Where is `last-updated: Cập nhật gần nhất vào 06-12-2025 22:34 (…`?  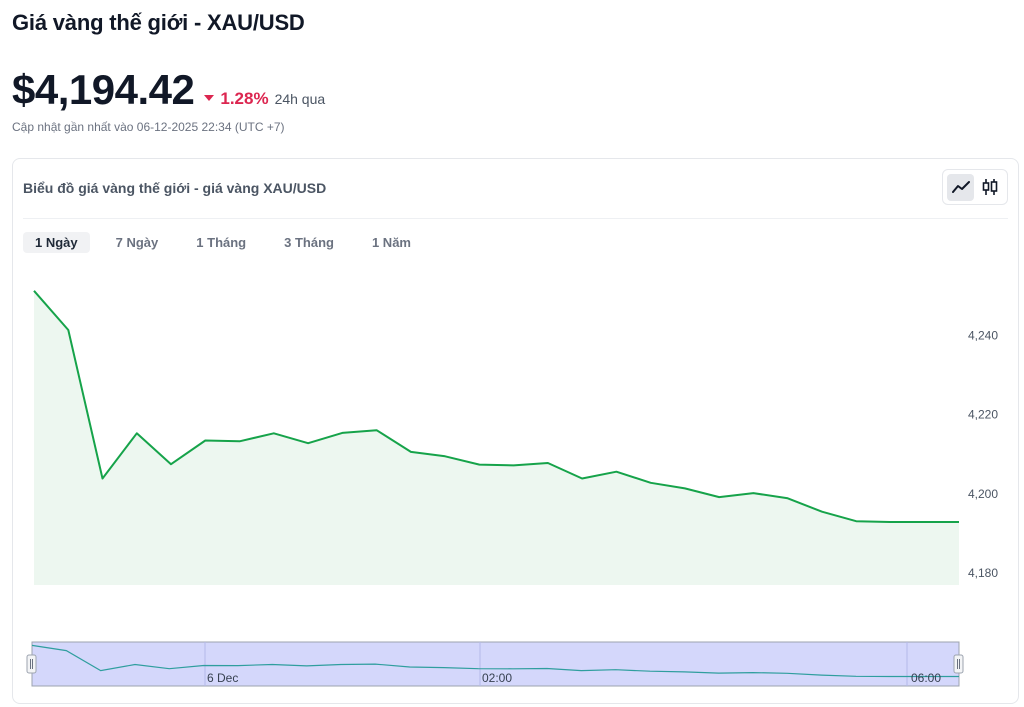 last-updated: Cập nhật gần nhất vào 06-12-2025 22:34 (… is located at coordinates (148, 127).